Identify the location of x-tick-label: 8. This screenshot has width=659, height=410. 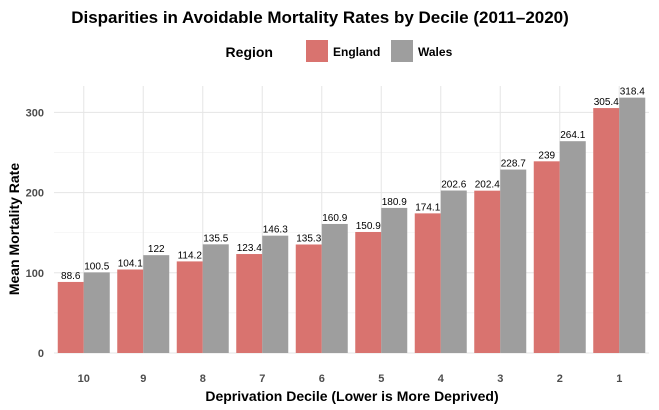
(203, 379).